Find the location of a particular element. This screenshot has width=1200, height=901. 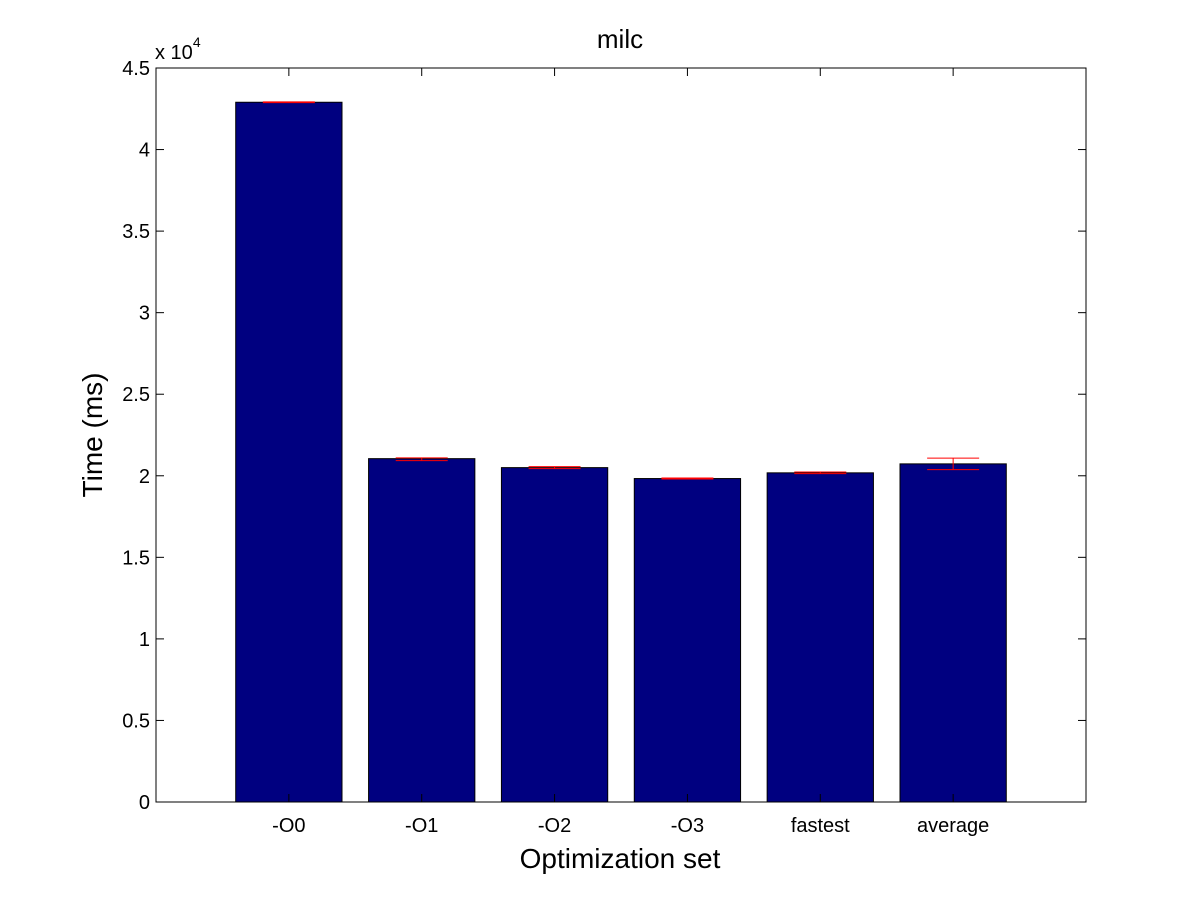

y-axis-label: Time (ms) is located at coordinates (92, 435).